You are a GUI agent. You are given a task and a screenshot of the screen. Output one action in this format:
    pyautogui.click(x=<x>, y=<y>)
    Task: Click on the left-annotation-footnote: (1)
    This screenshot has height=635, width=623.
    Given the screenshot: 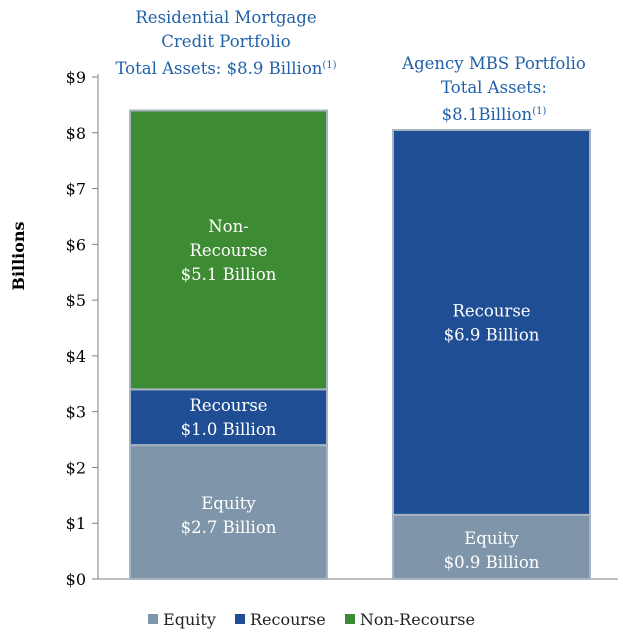 What is the action you would take?
    pyautogui.click(x=329, y=65)
    